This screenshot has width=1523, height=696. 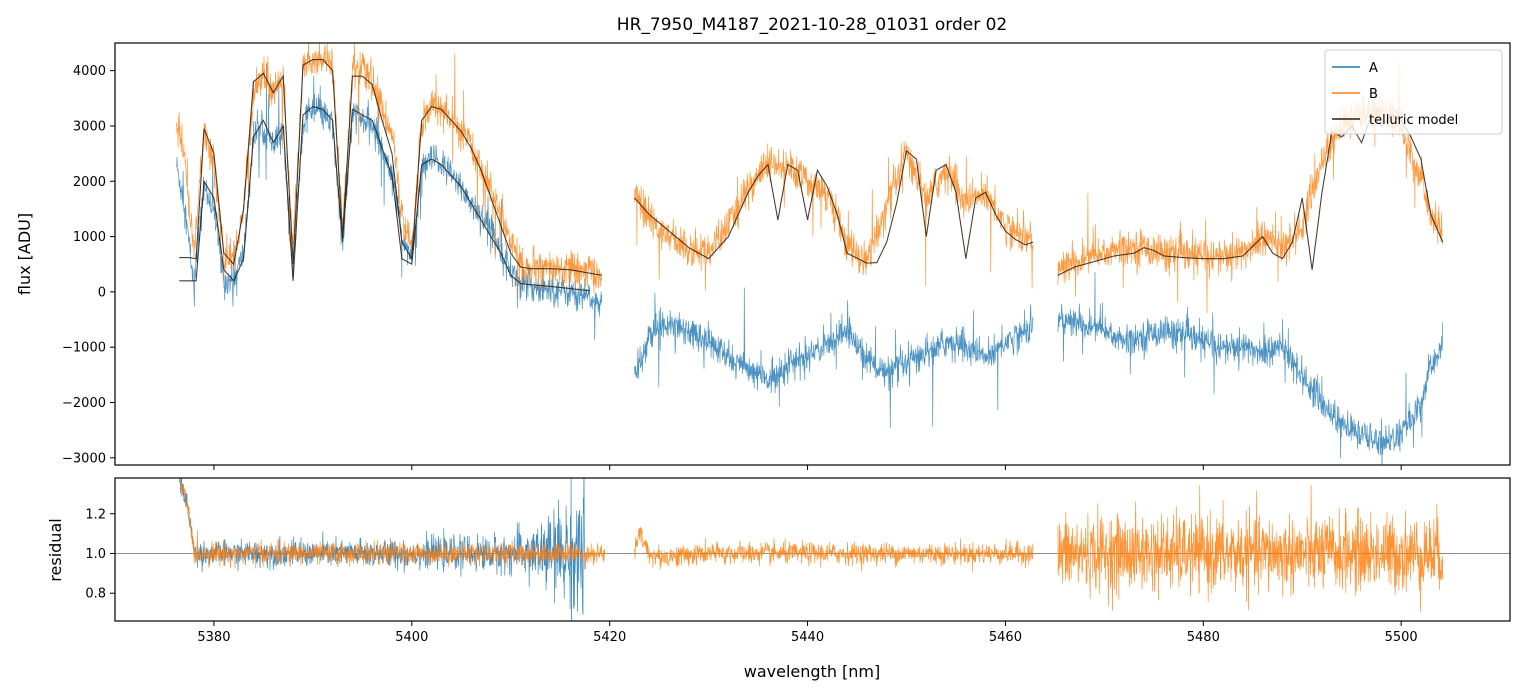 What do you see at coordinates (411, 637) in the screenshot?
I see `x-tick-label-5400: 5400` at bounding box center [411, 637].